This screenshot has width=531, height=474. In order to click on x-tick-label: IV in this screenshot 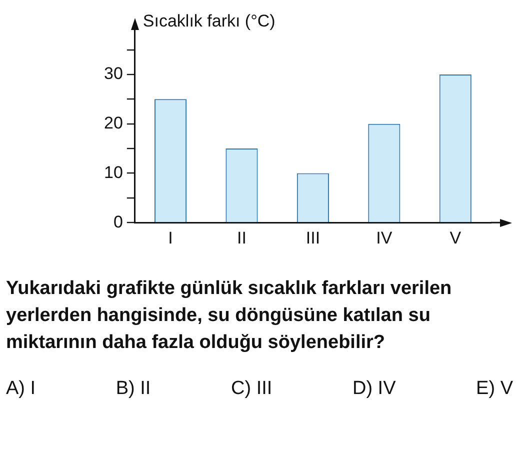, I will do `click(384, 238)`.